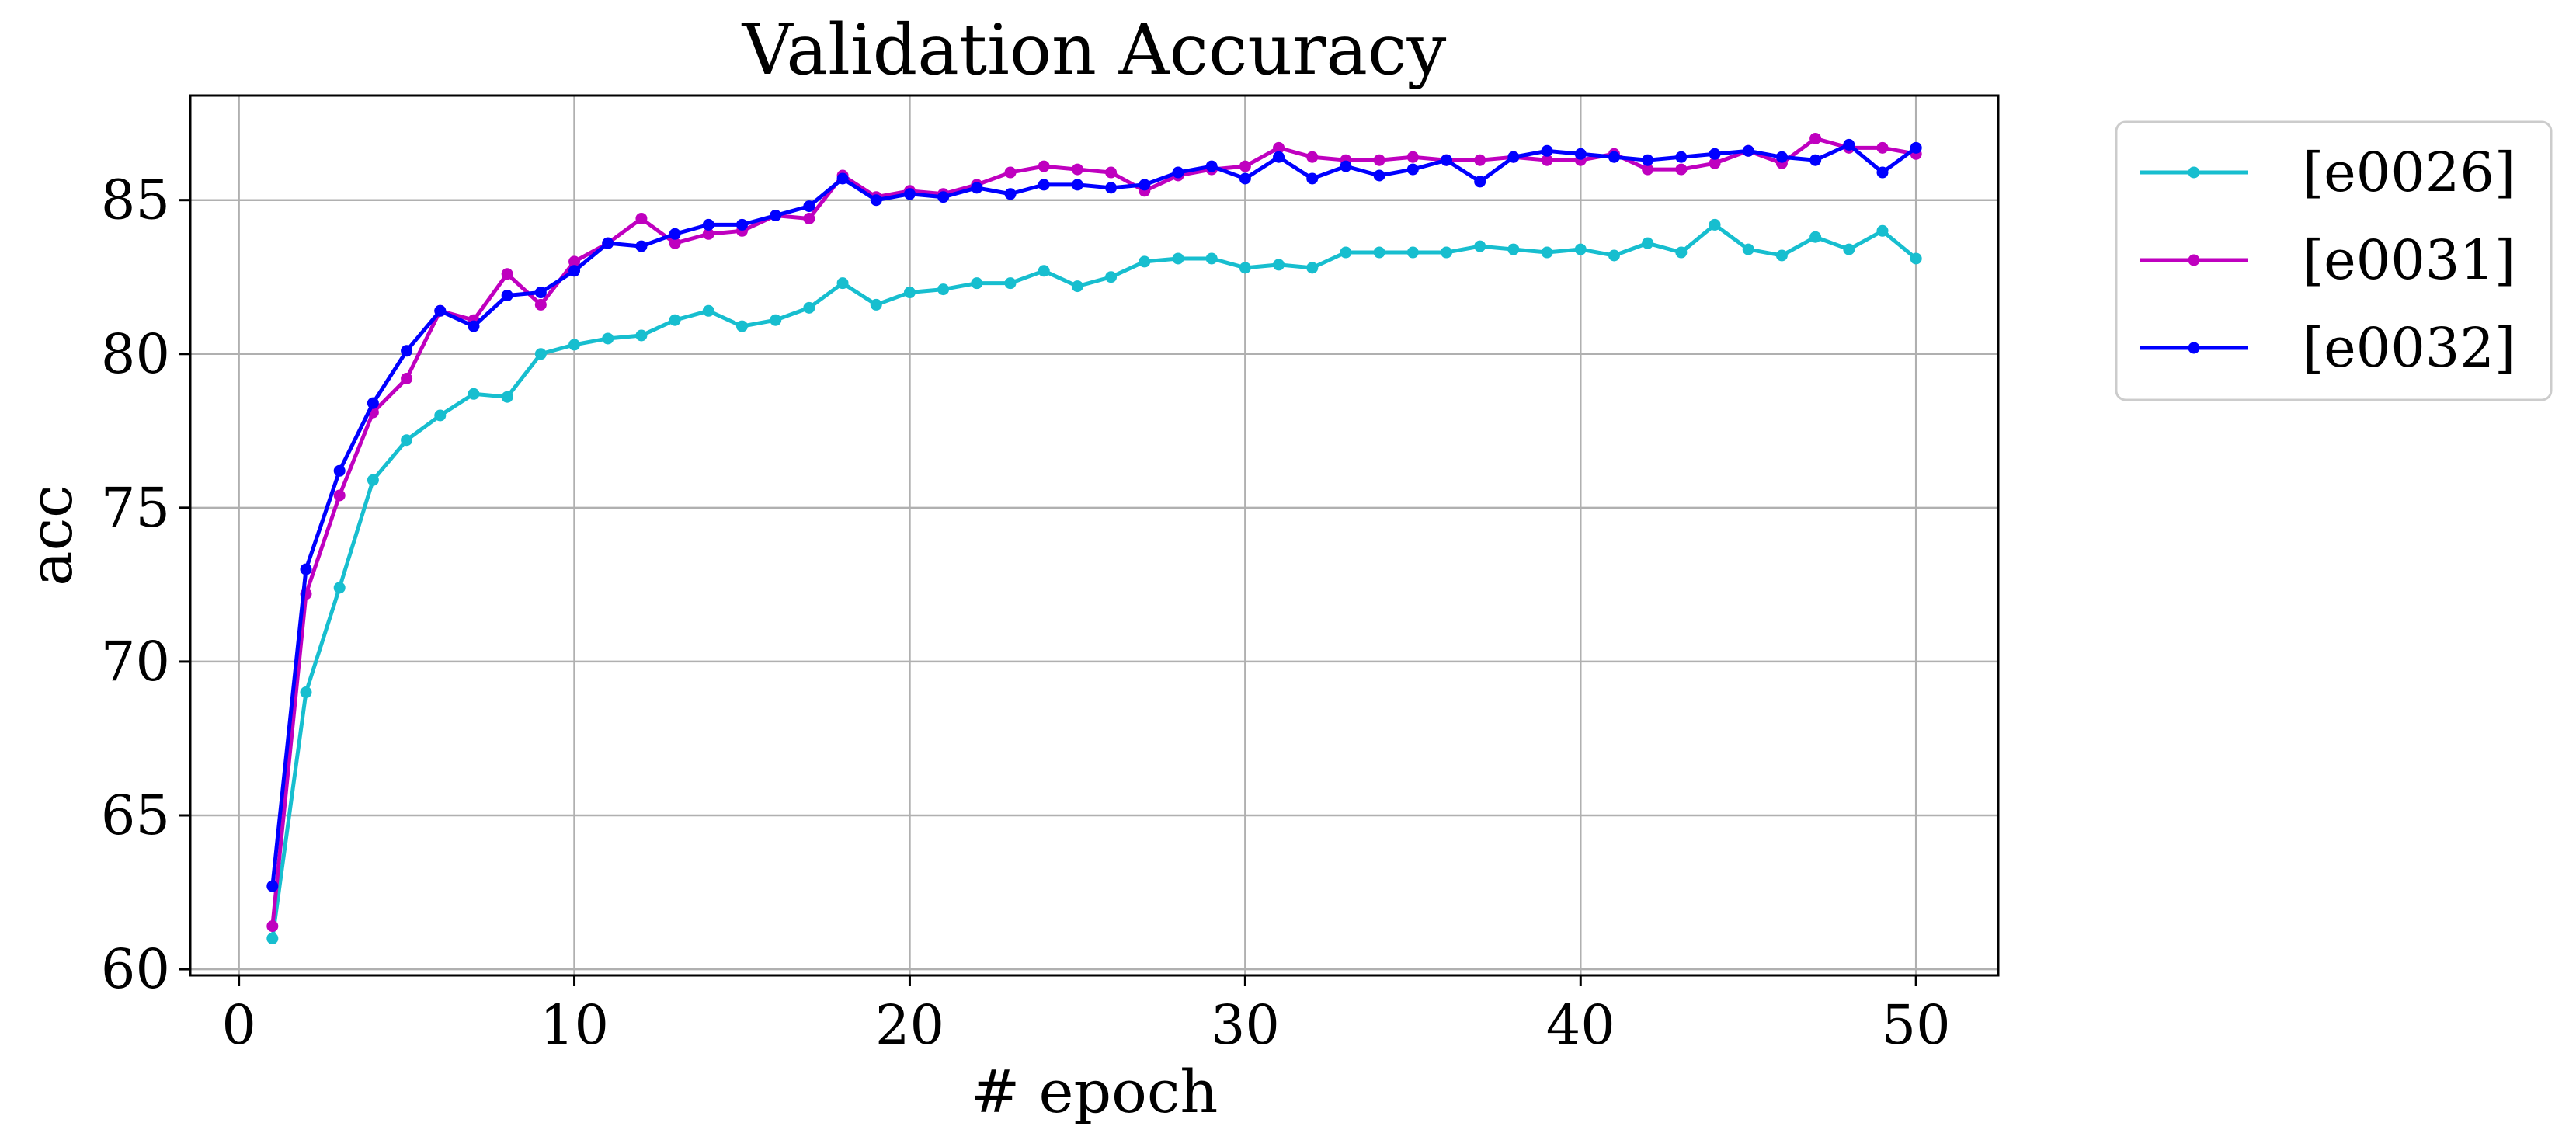 Image resolution: width=2576 pixels, height=1147 pixels. Describe the element at coordinates (910, 1025) in the screenshot. I see `x-tick-label: 20` at that location.